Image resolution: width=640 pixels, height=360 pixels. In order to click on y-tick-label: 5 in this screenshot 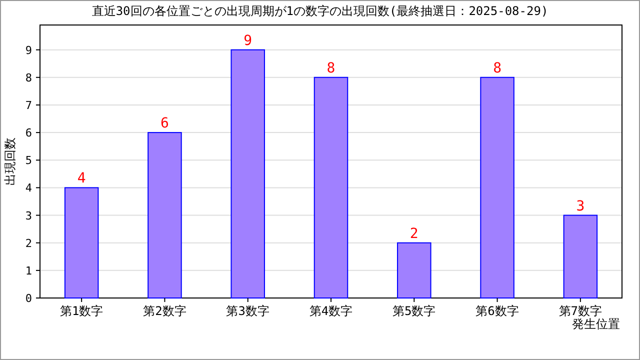, I will do `click(28, 161)`.